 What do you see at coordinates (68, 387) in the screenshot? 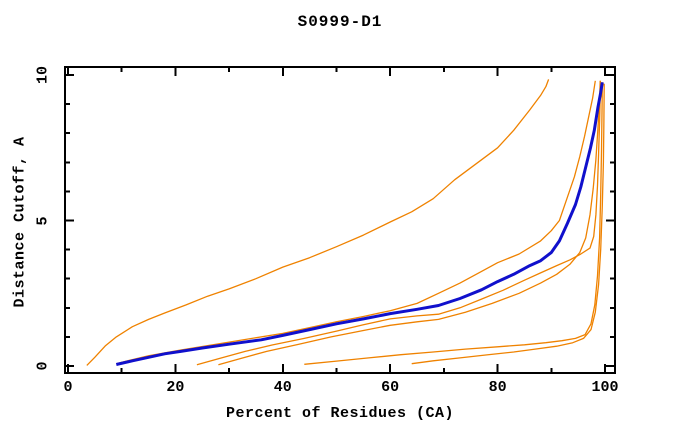
I see `x-tick-label-0: 0` at bounding box center [68, 387].